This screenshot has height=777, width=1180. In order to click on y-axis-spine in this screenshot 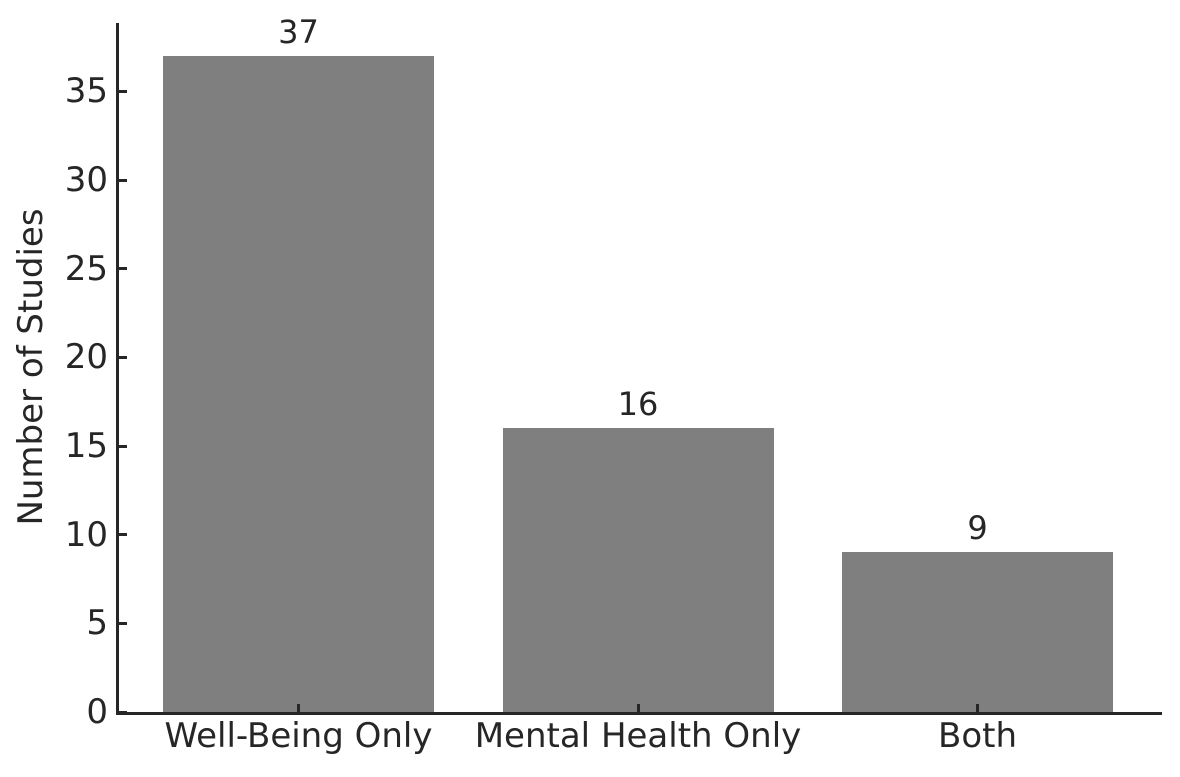, I will do `click(117, 369)`.